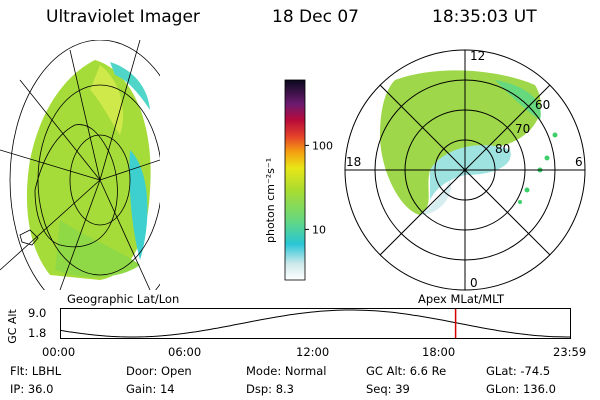  I want to click on info-flt-label: Flt:, so click(19, 371).